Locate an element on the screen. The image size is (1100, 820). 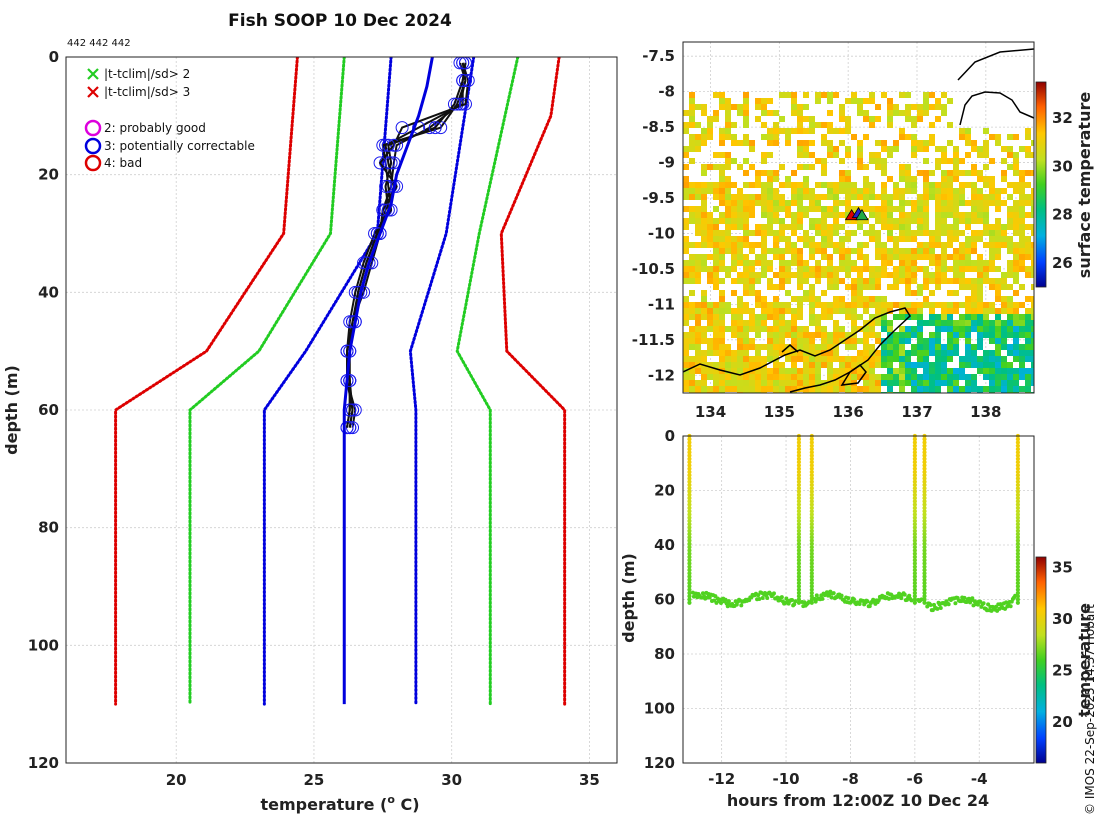
temp-colorbar-tick: 25 is located at coordinates (1062, 670).